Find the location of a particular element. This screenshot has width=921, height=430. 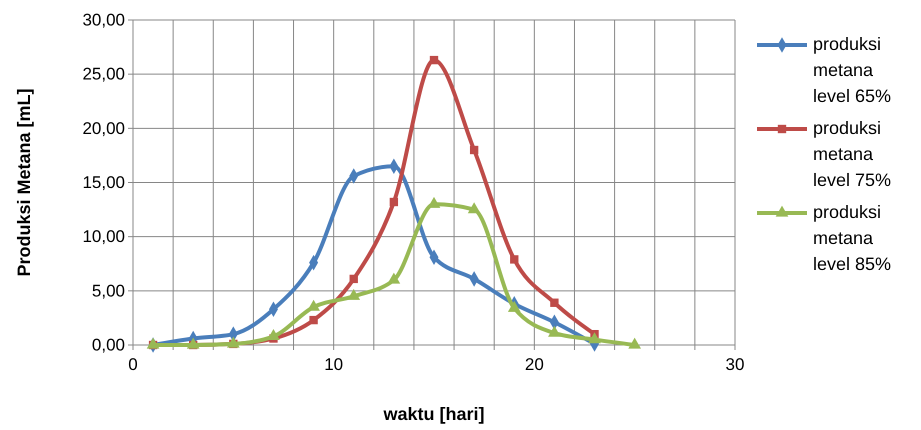

y-axis-title: Produksi Metana [mL] is located at coordinates (24, 182).